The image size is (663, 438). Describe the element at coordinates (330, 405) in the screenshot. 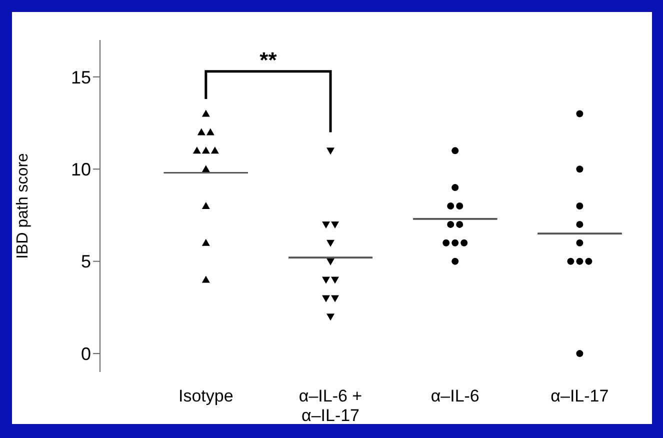

I see `x-tick-label: α–IL-6 + α–IL-17` at that location.